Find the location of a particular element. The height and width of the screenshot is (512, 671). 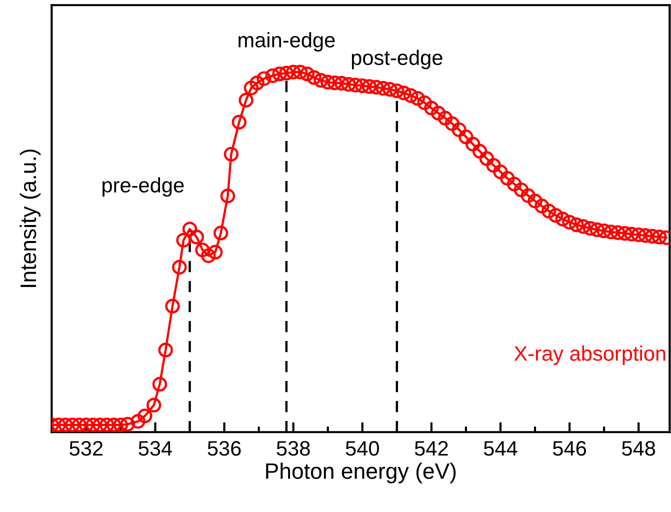

x-tick-label: 536 is located at coordinates (224, 448).